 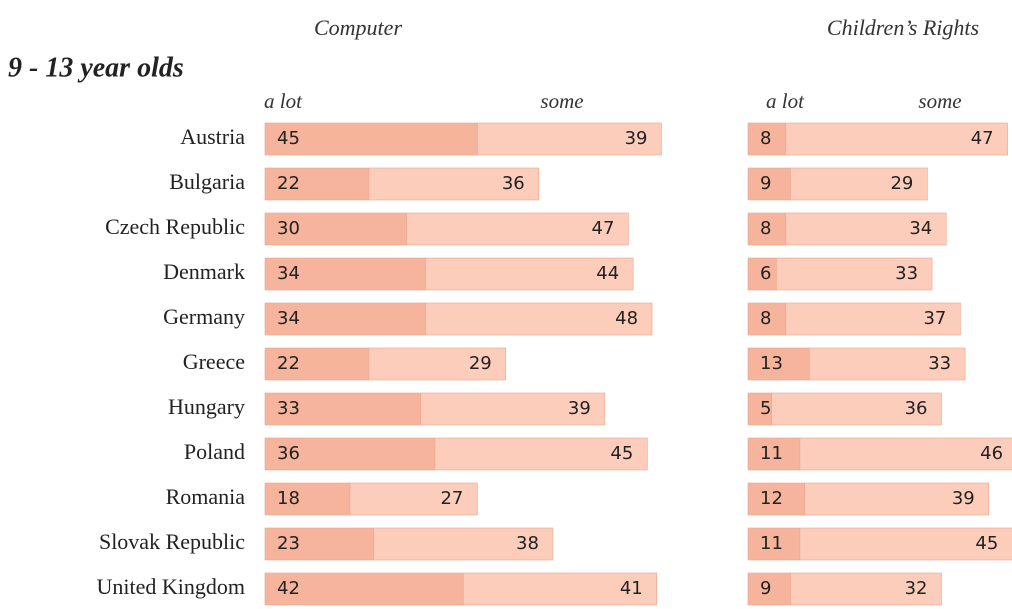 What do you see at coordinates (288, 543) in the screenshot?
I see `value-label: 23` at bounding box center [288, 543].